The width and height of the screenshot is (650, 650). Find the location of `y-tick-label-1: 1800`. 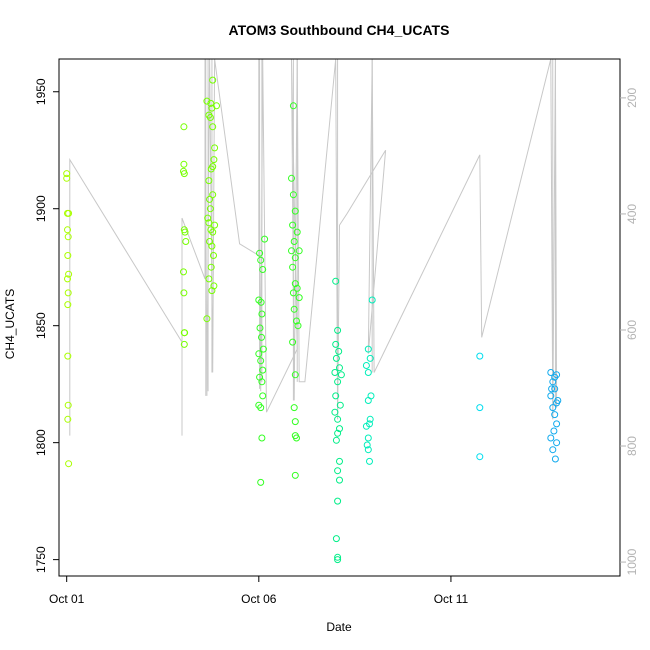

y-tick-label-1: 1800 is located at coordinates (41, 442).